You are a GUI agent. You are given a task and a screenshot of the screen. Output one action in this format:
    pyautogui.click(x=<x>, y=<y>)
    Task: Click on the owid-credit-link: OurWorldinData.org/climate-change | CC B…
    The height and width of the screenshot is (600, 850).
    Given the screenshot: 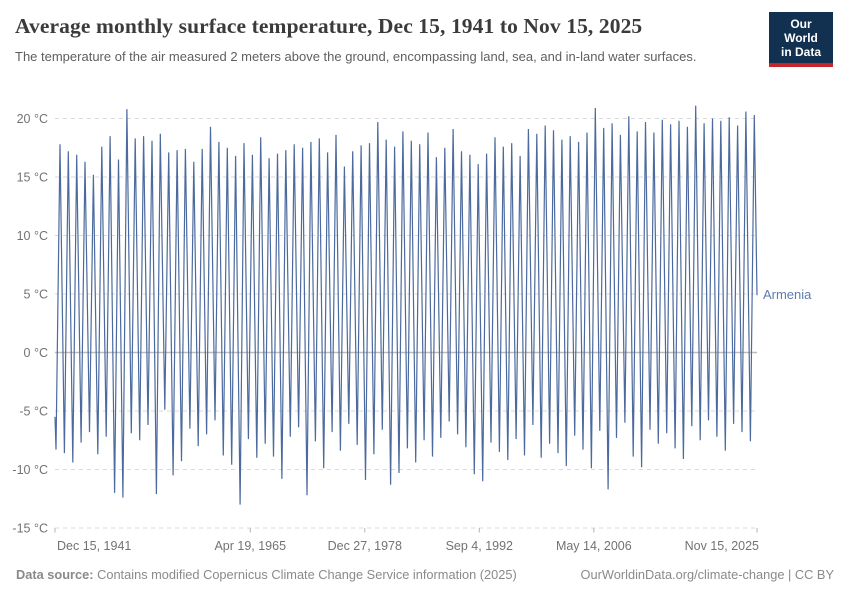 What is the action you would take?
    pyautogui.click(x=707, y=574)
    